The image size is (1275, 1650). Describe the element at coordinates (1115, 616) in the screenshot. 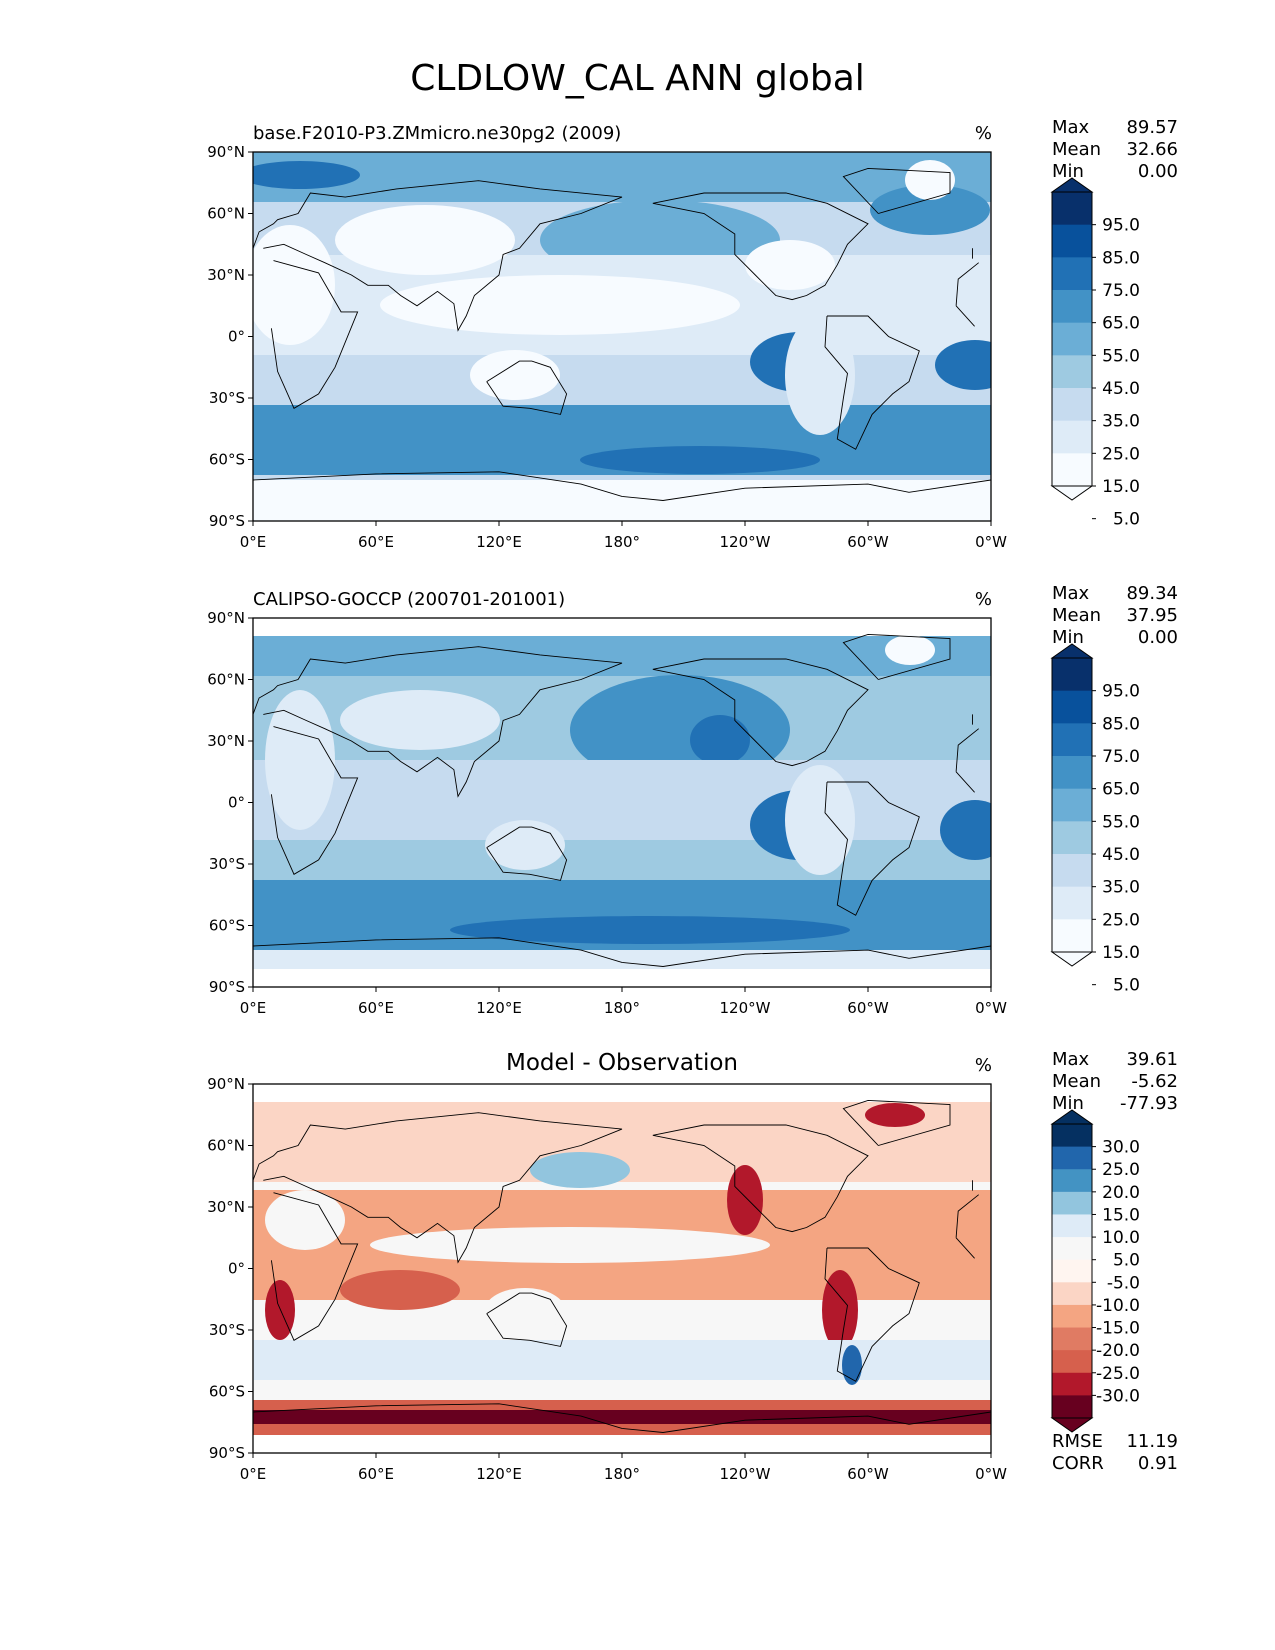

I see `panel-2-stats: Max 89.34 Mean 37.95 Min 0.00` at that location.